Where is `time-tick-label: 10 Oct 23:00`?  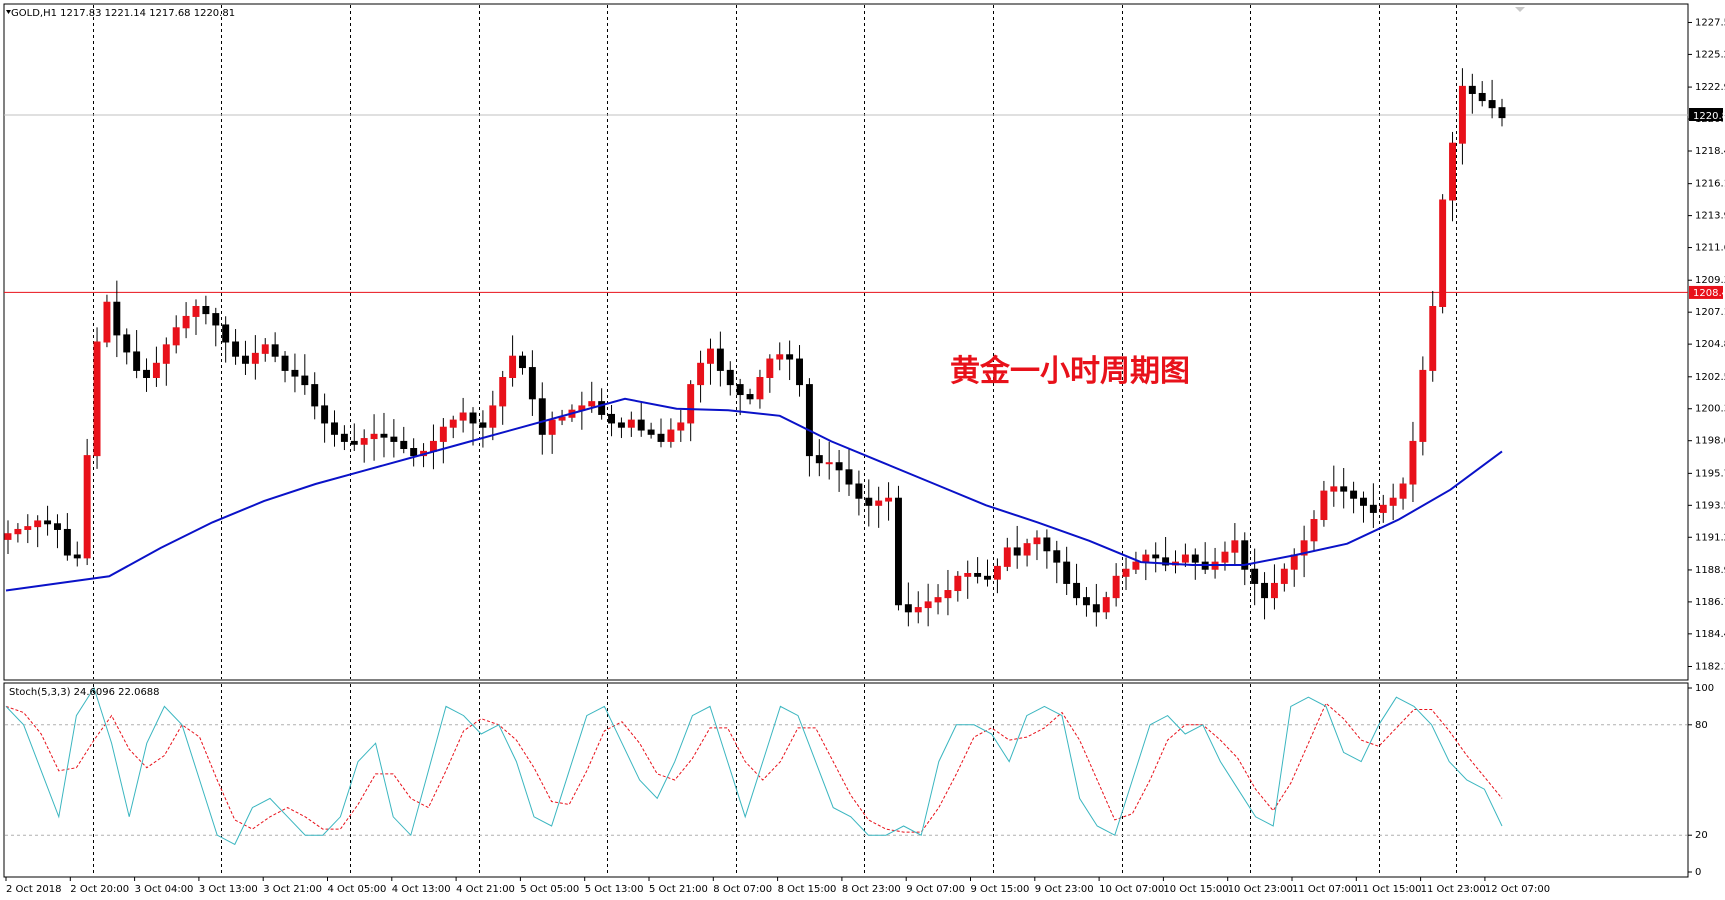 time-tick-label: 10 Oct 23:00 is located at coordinates (1260, 889).